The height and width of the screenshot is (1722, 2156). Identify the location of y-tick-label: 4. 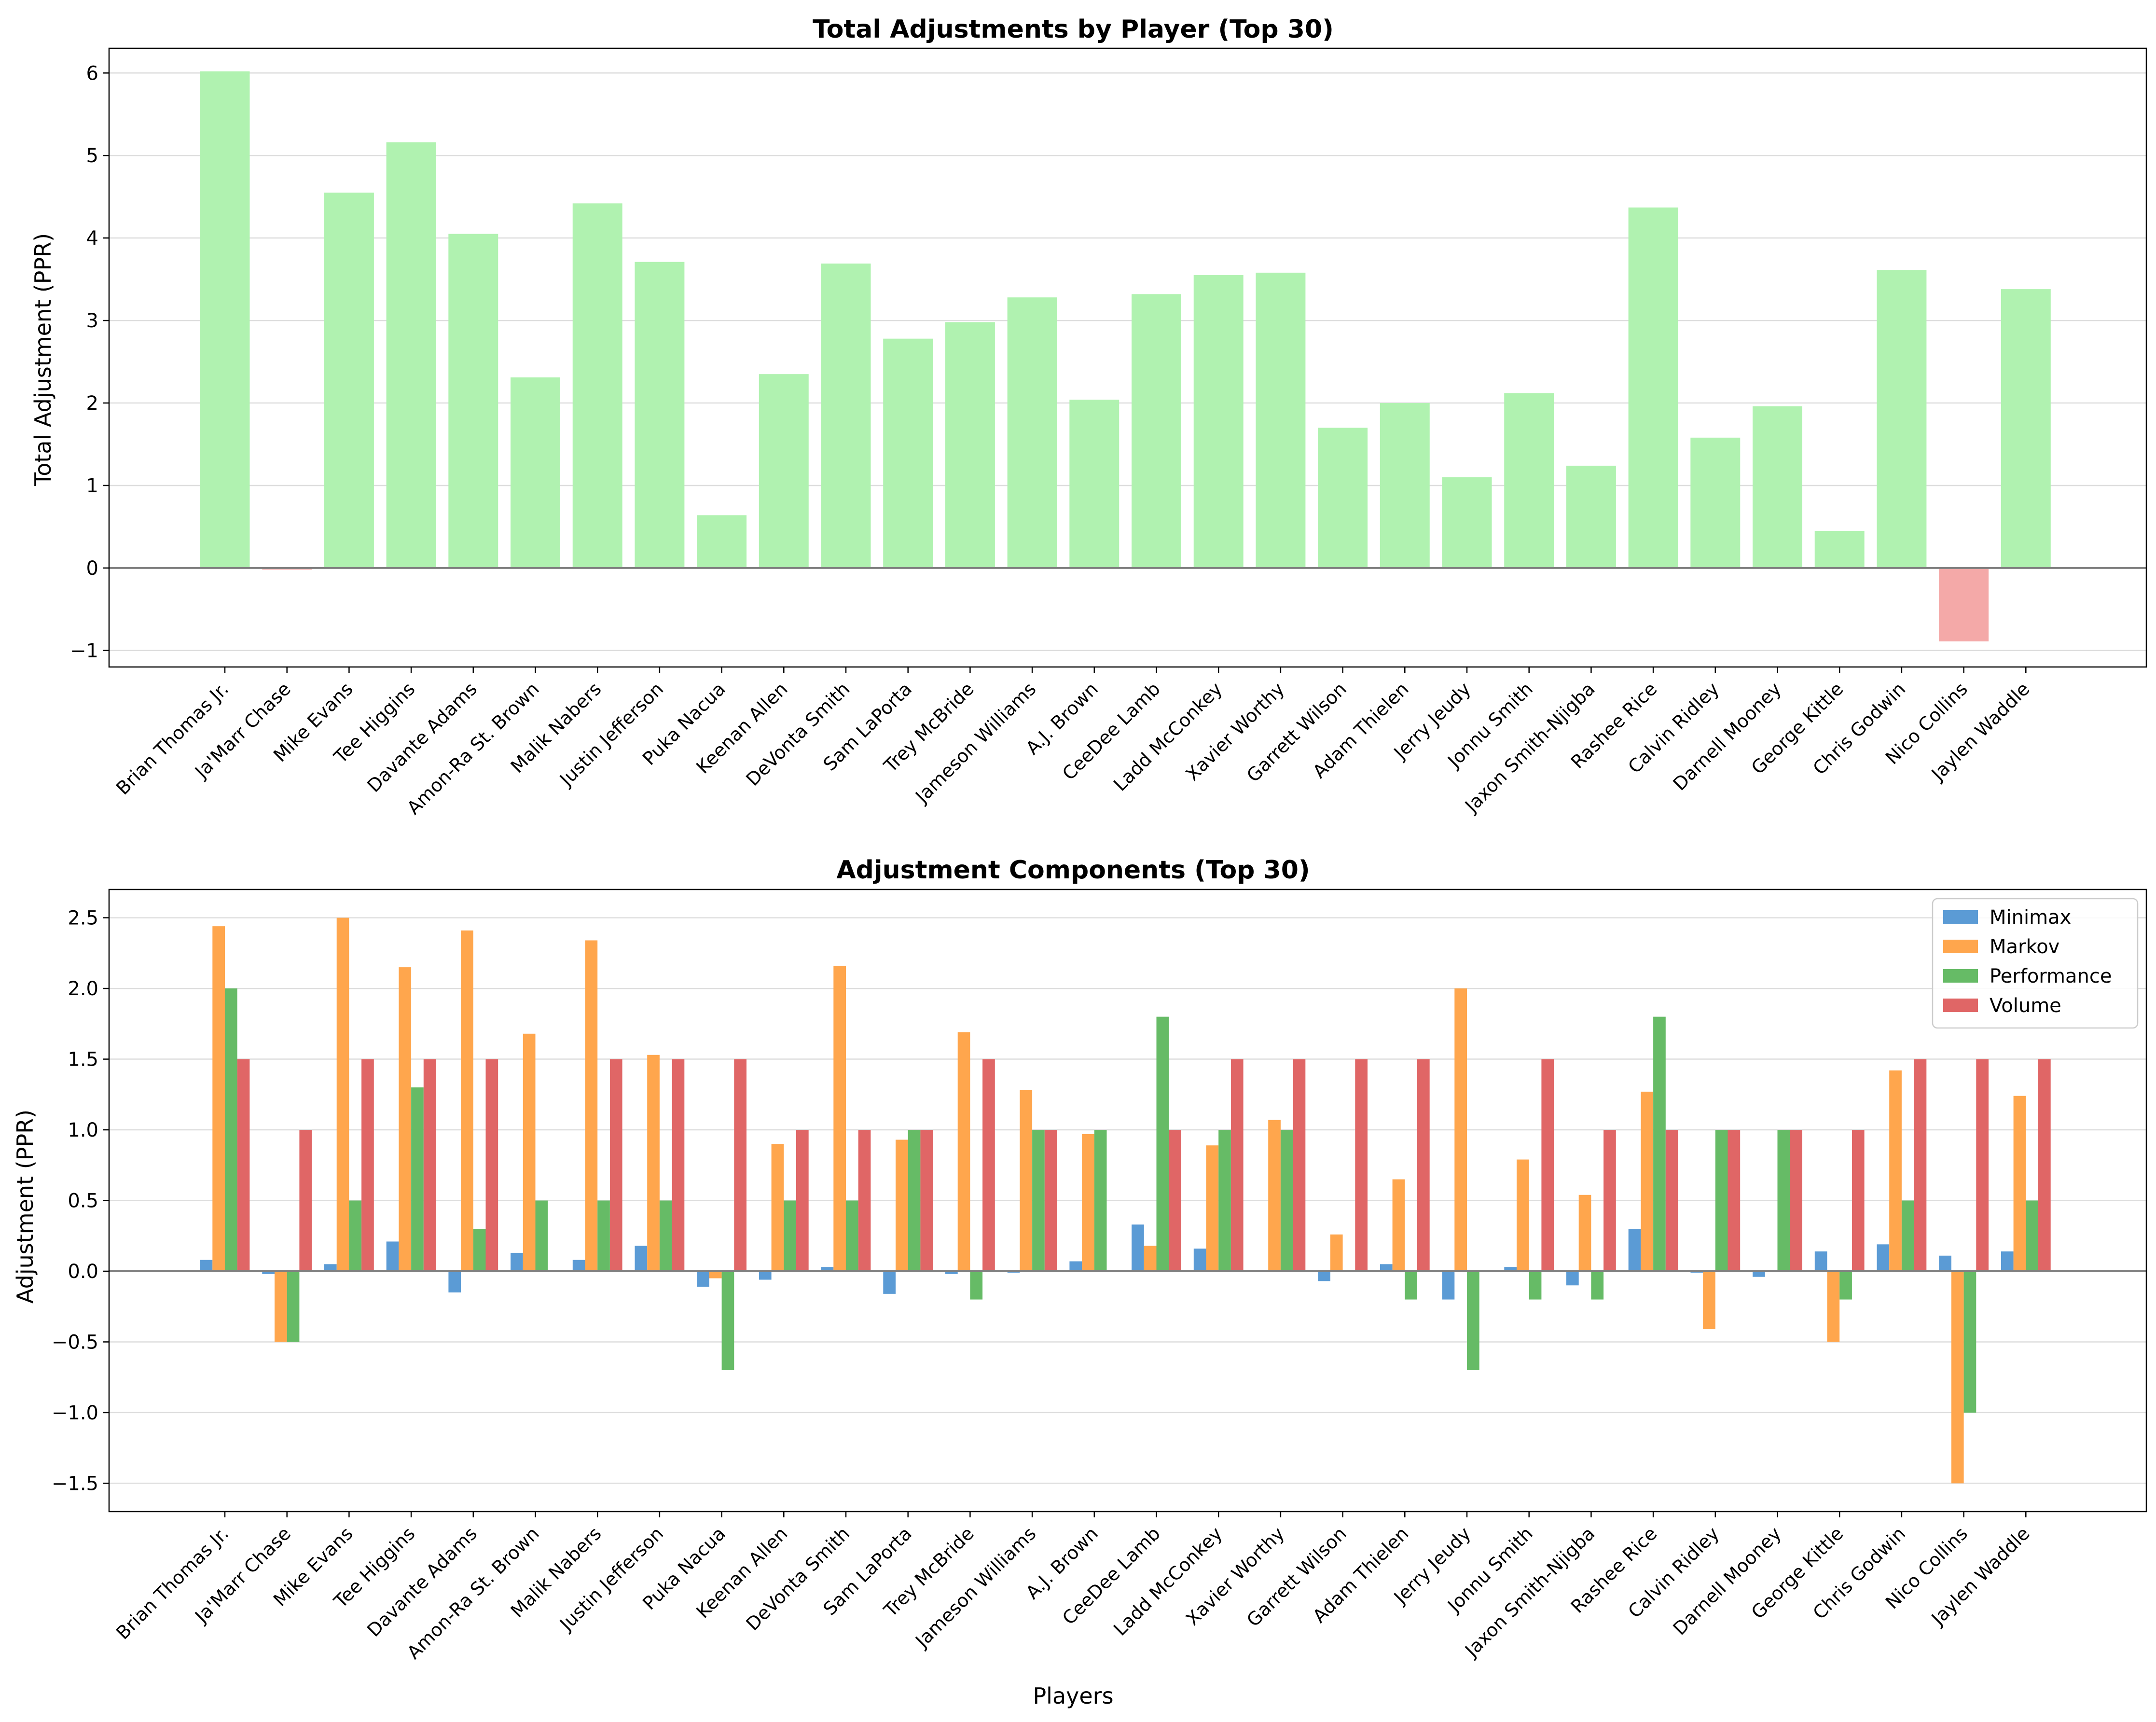
(92, 238).